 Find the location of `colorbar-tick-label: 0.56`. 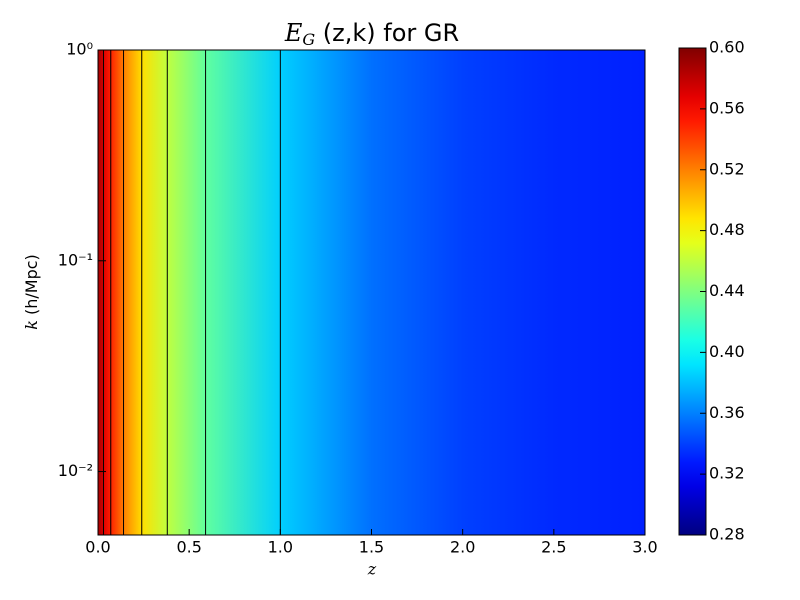

colorbar-tick-label: 0.56 is located at coordinates (727, 107).